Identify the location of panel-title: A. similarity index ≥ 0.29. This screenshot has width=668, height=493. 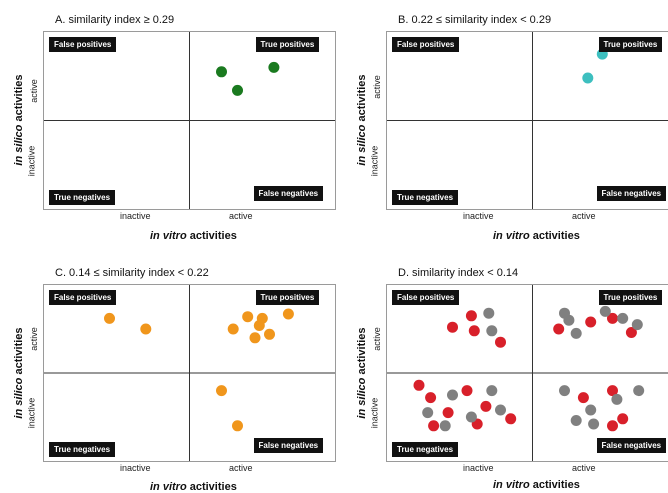
(115, 20).